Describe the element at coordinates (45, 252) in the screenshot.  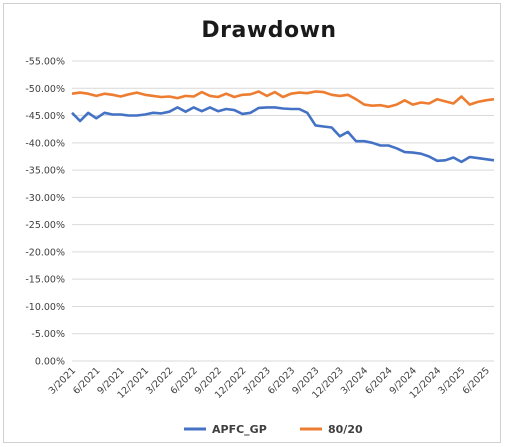
I see `y-tick-label: -20.00%` at that location.